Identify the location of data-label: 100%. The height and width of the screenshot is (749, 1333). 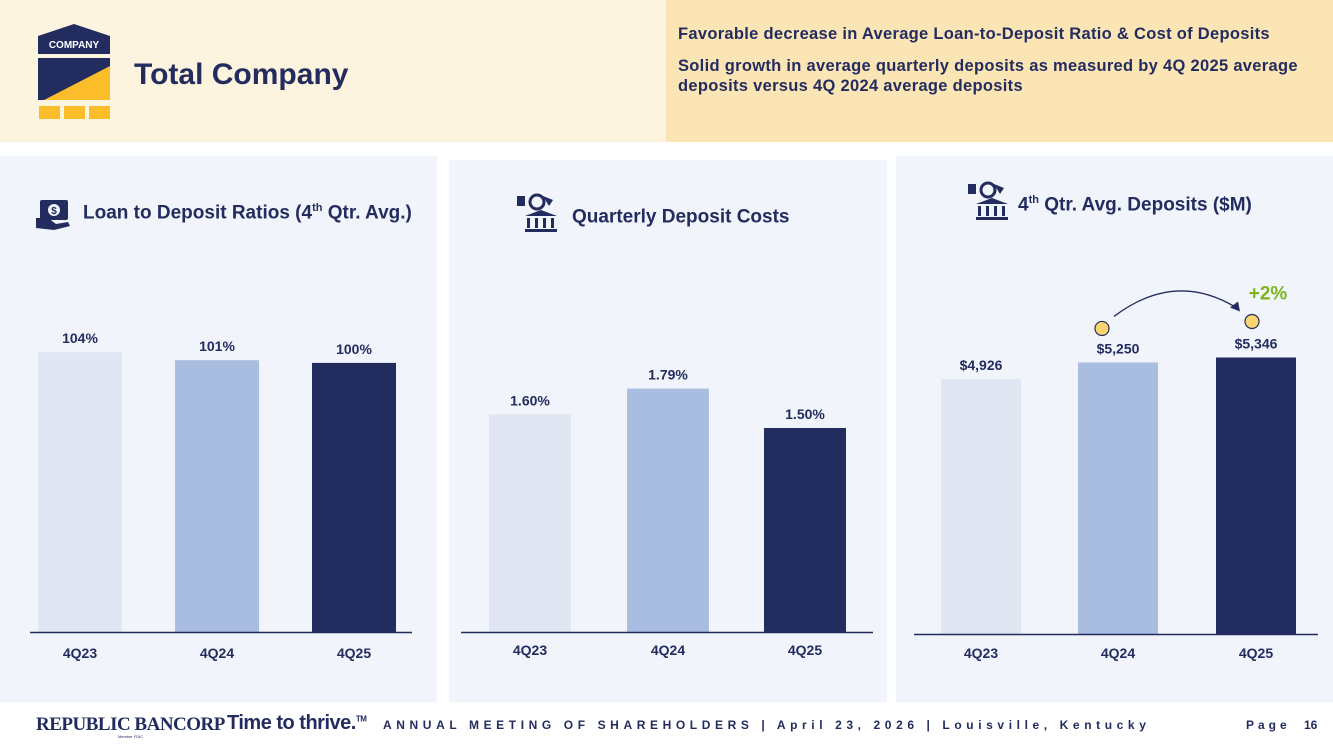
(354, 349).